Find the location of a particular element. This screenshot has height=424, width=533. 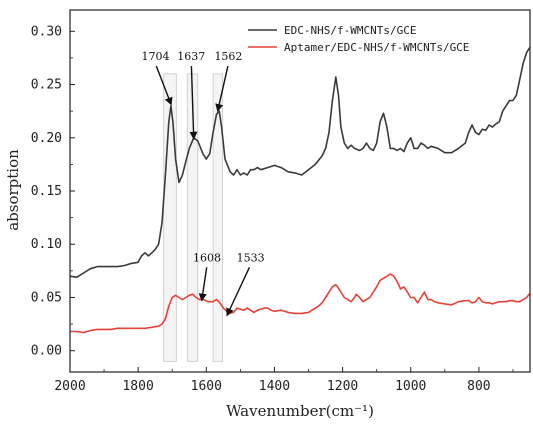

y-axis-ticks: 0.00 0.05 0.10 0.15 0.20 0.25 0.30 is located at coordinates (53, 191).